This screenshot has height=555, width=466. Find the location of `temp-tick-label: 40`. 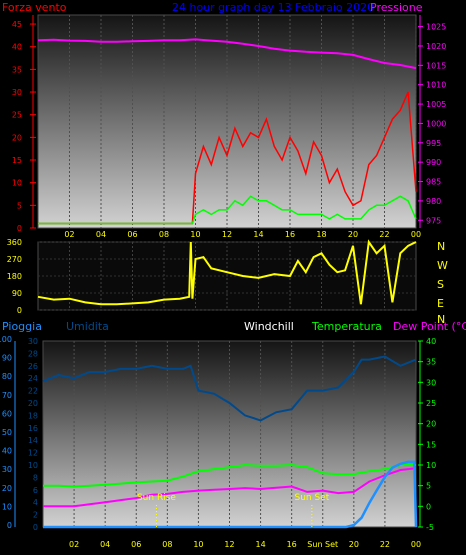

temp-tick-label: 40 is located at coordinates (431, 341).